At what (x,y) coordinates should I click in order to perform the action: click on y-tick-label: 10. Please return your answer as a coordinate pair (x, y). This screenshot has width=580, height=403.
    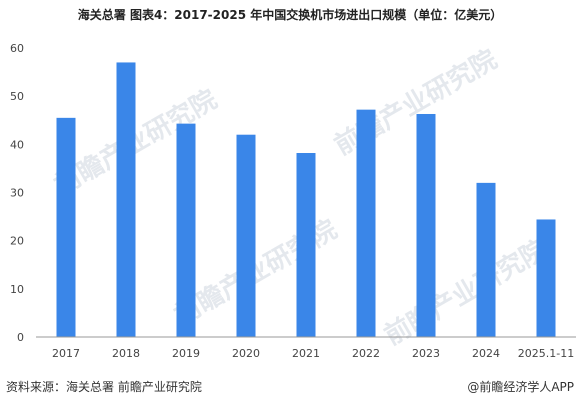
    Looking at the image, I should click on (17, 289).